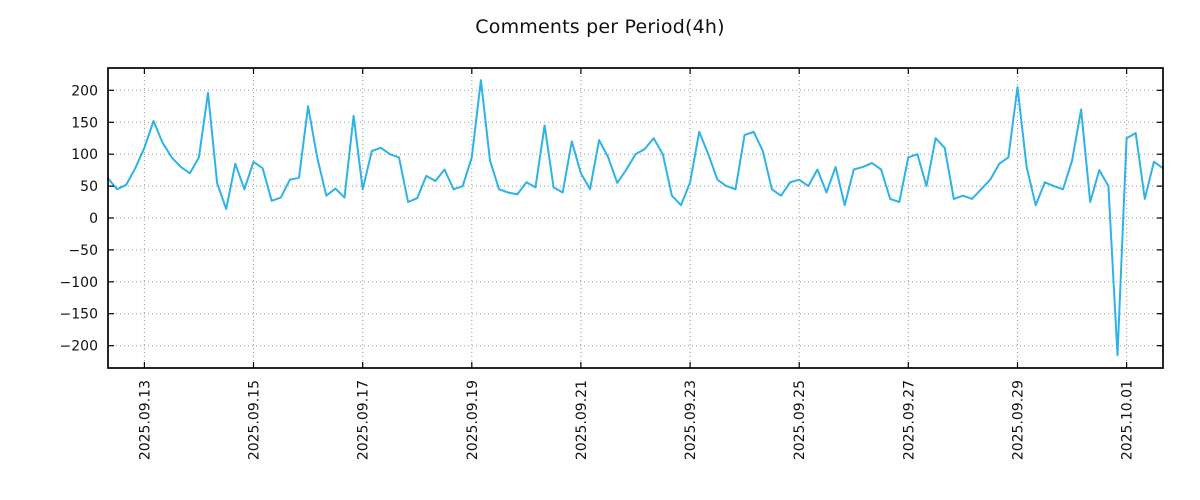 The image size is (1200, 500). Describe the element at coordinates (255, 420) in the screenshot. I see `x-tick-label: 2025.09.15` at that location.